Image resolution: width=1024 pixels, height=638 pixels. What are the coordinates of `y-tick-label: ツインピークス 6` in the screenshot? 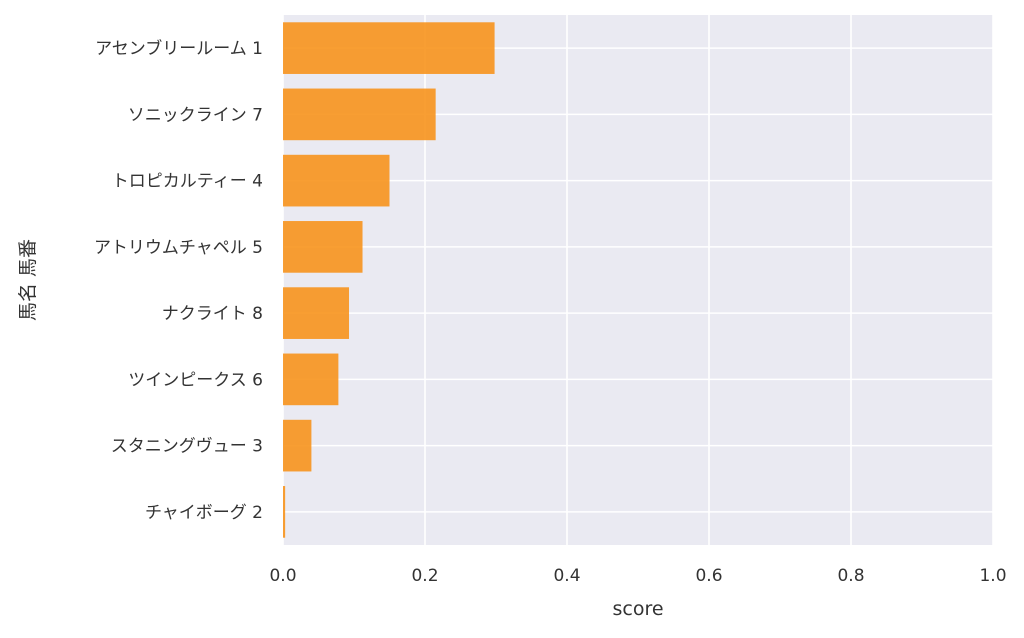 It's located at (195, 380).